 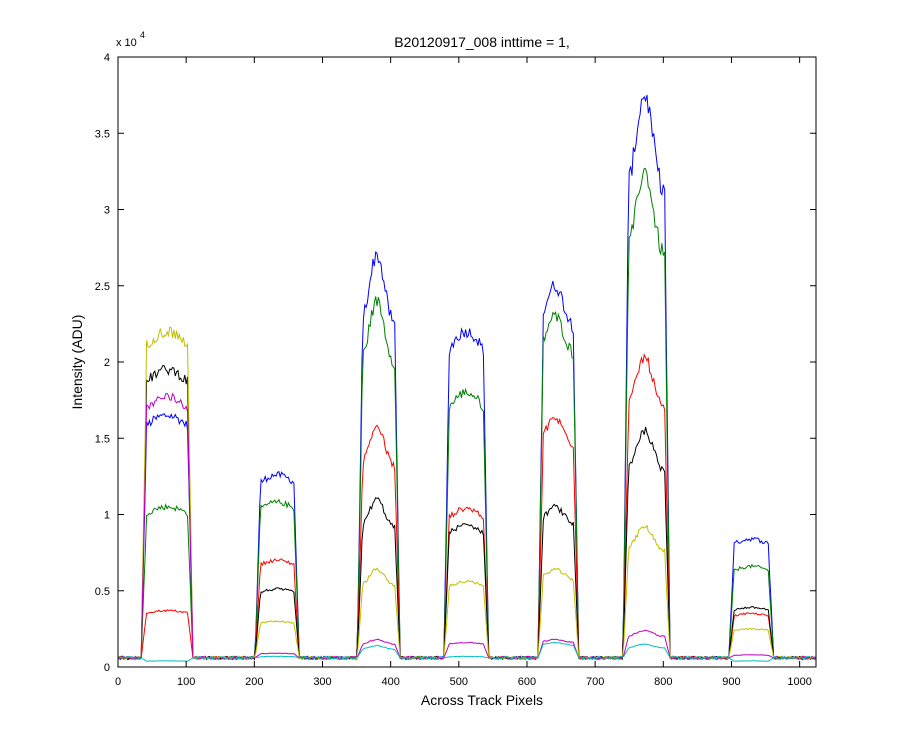 I want to click on y-tick-label: 2.5, so click(x=102, y=287).